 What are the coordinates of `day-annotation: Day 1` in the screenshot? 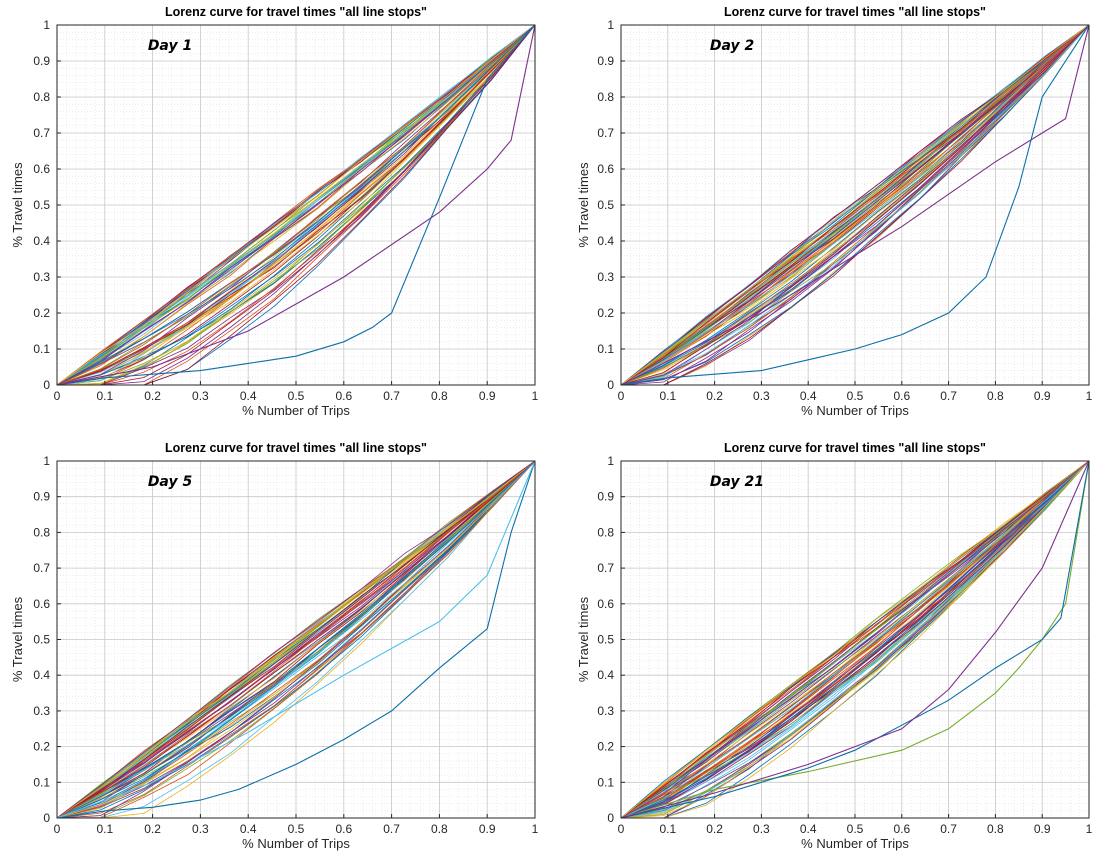 It's located at (170, 46).